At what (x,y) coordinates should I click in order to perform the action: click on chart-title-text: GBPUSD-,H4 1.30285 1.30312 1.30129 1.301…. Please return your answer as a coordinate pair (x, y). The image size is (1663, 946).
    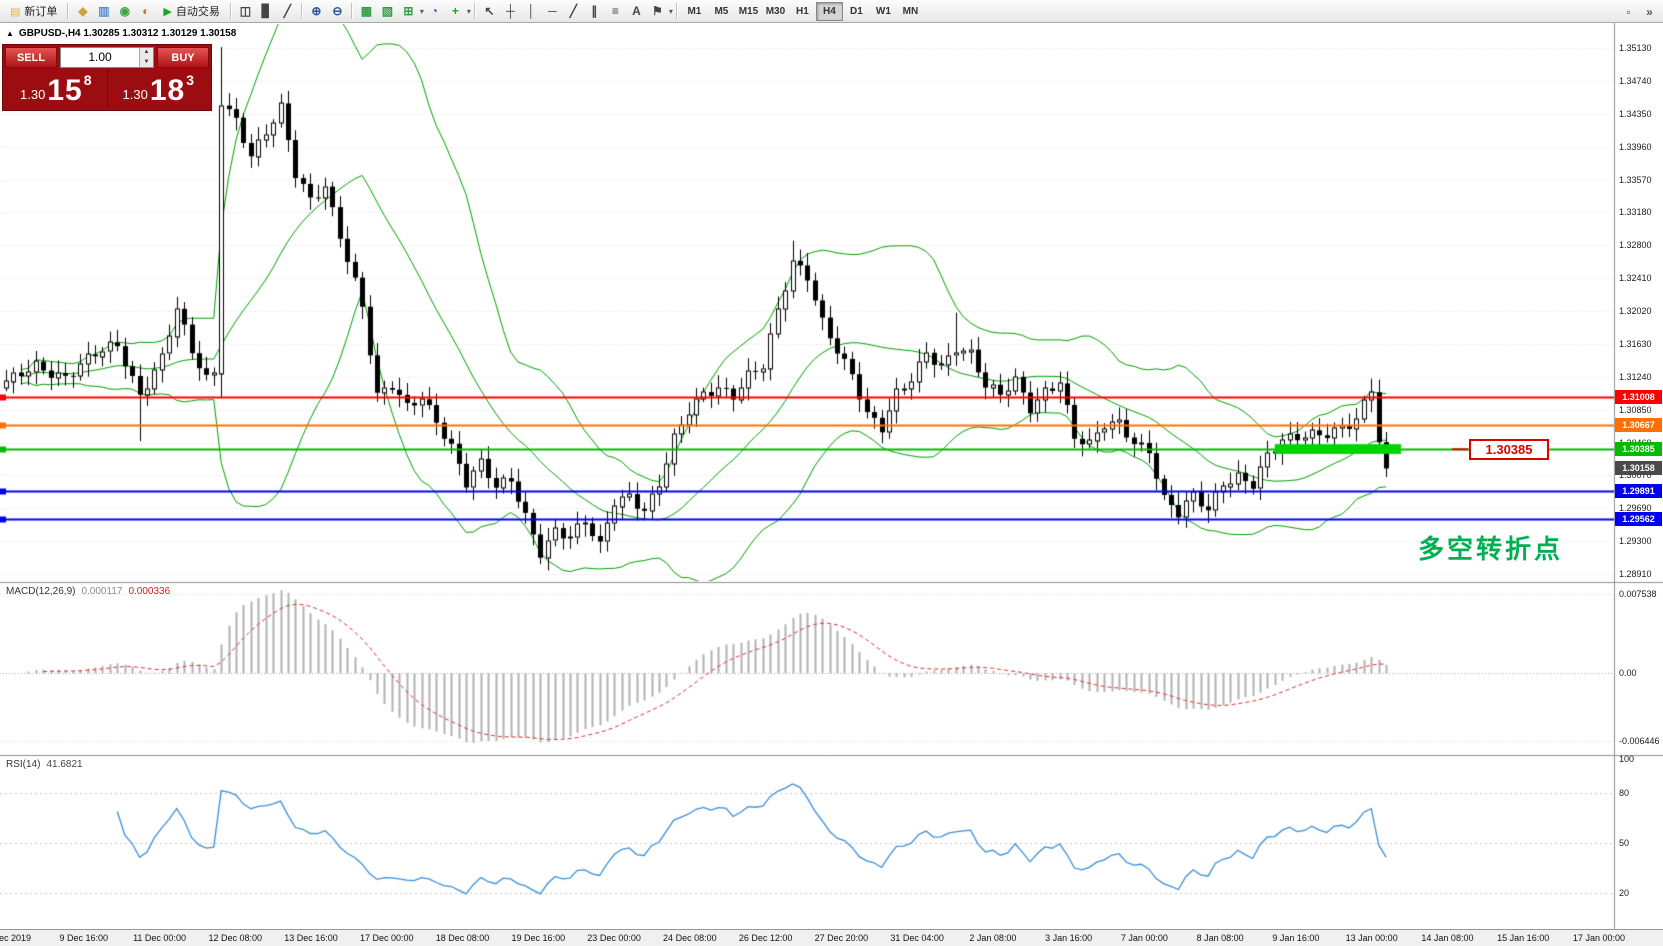
    Looking at the image, I should click on (127, 33).